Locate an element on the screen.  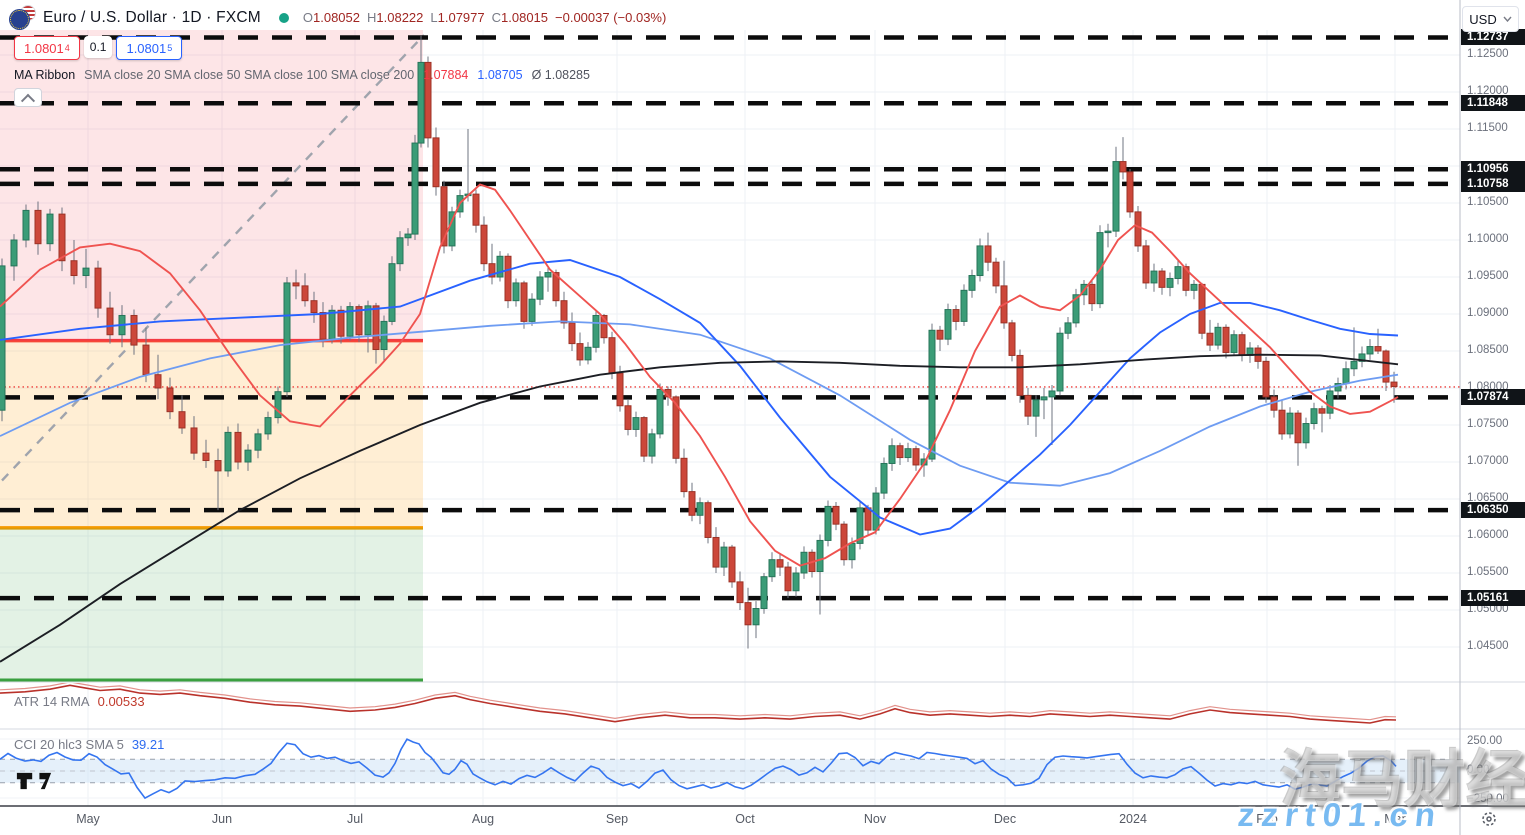
buy-button: 1.0801 5 is located at coordinates (149, 48).